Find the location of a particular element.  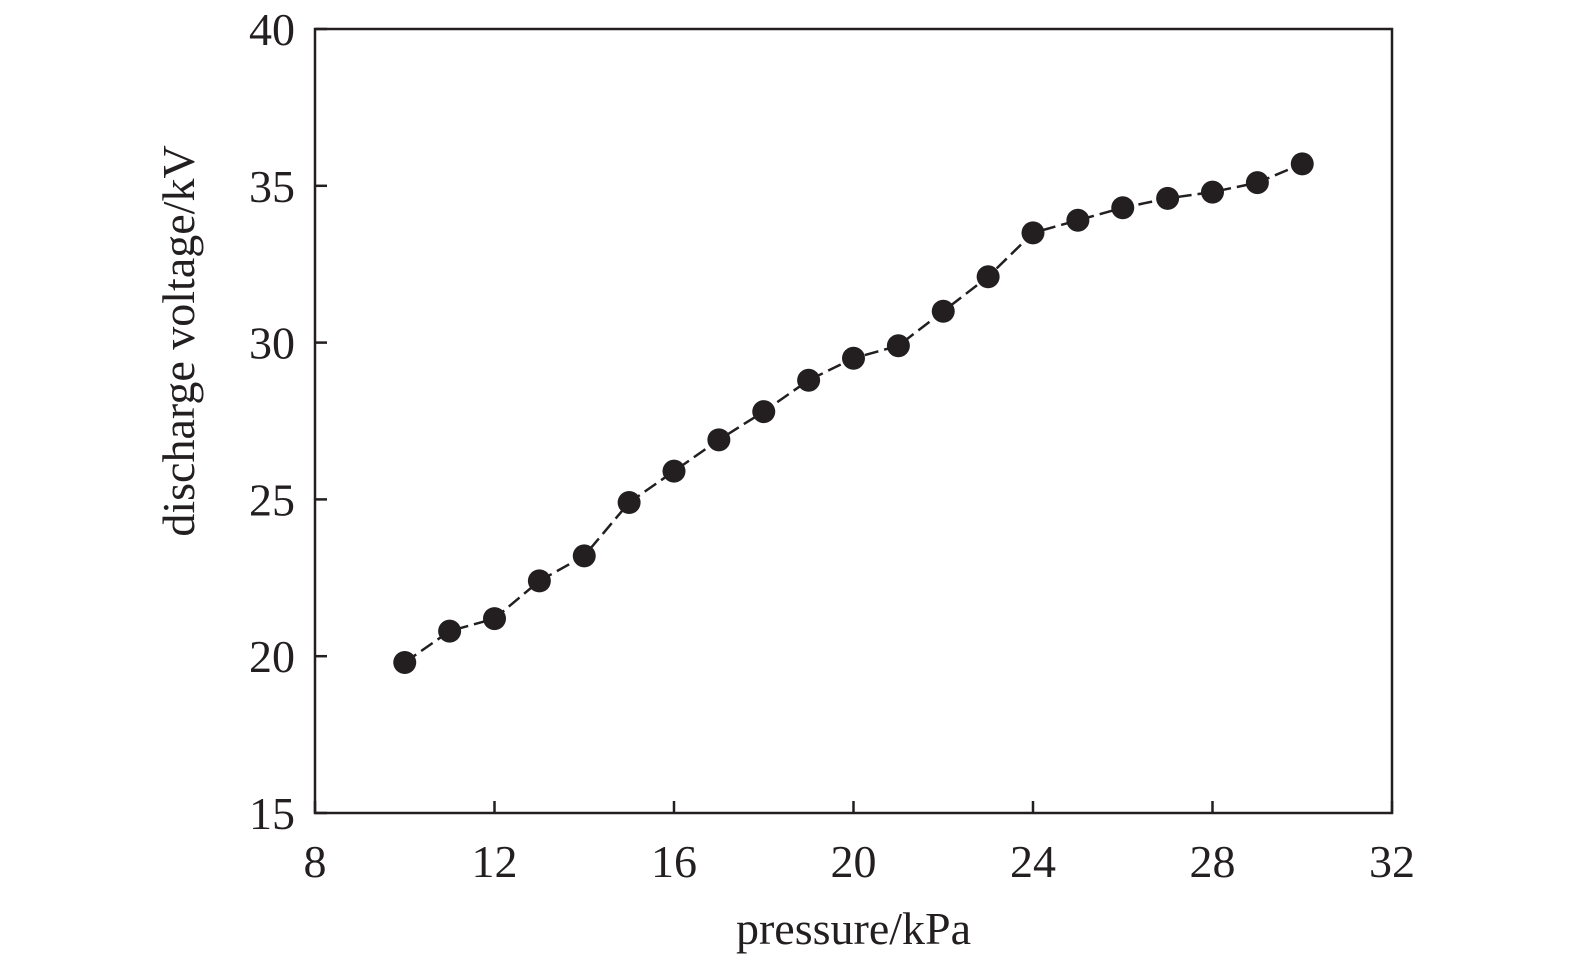

y-tick-label: 25 is located at coordinates (272, 499).